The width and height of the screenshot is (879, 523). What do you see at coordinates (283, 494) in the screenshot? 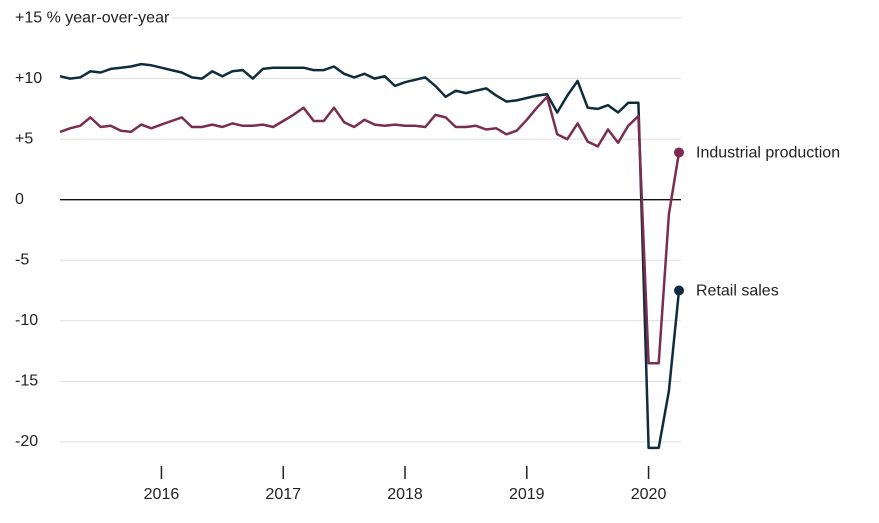
I see `x-tick-label: 2017` at bounding box center [283, 494].